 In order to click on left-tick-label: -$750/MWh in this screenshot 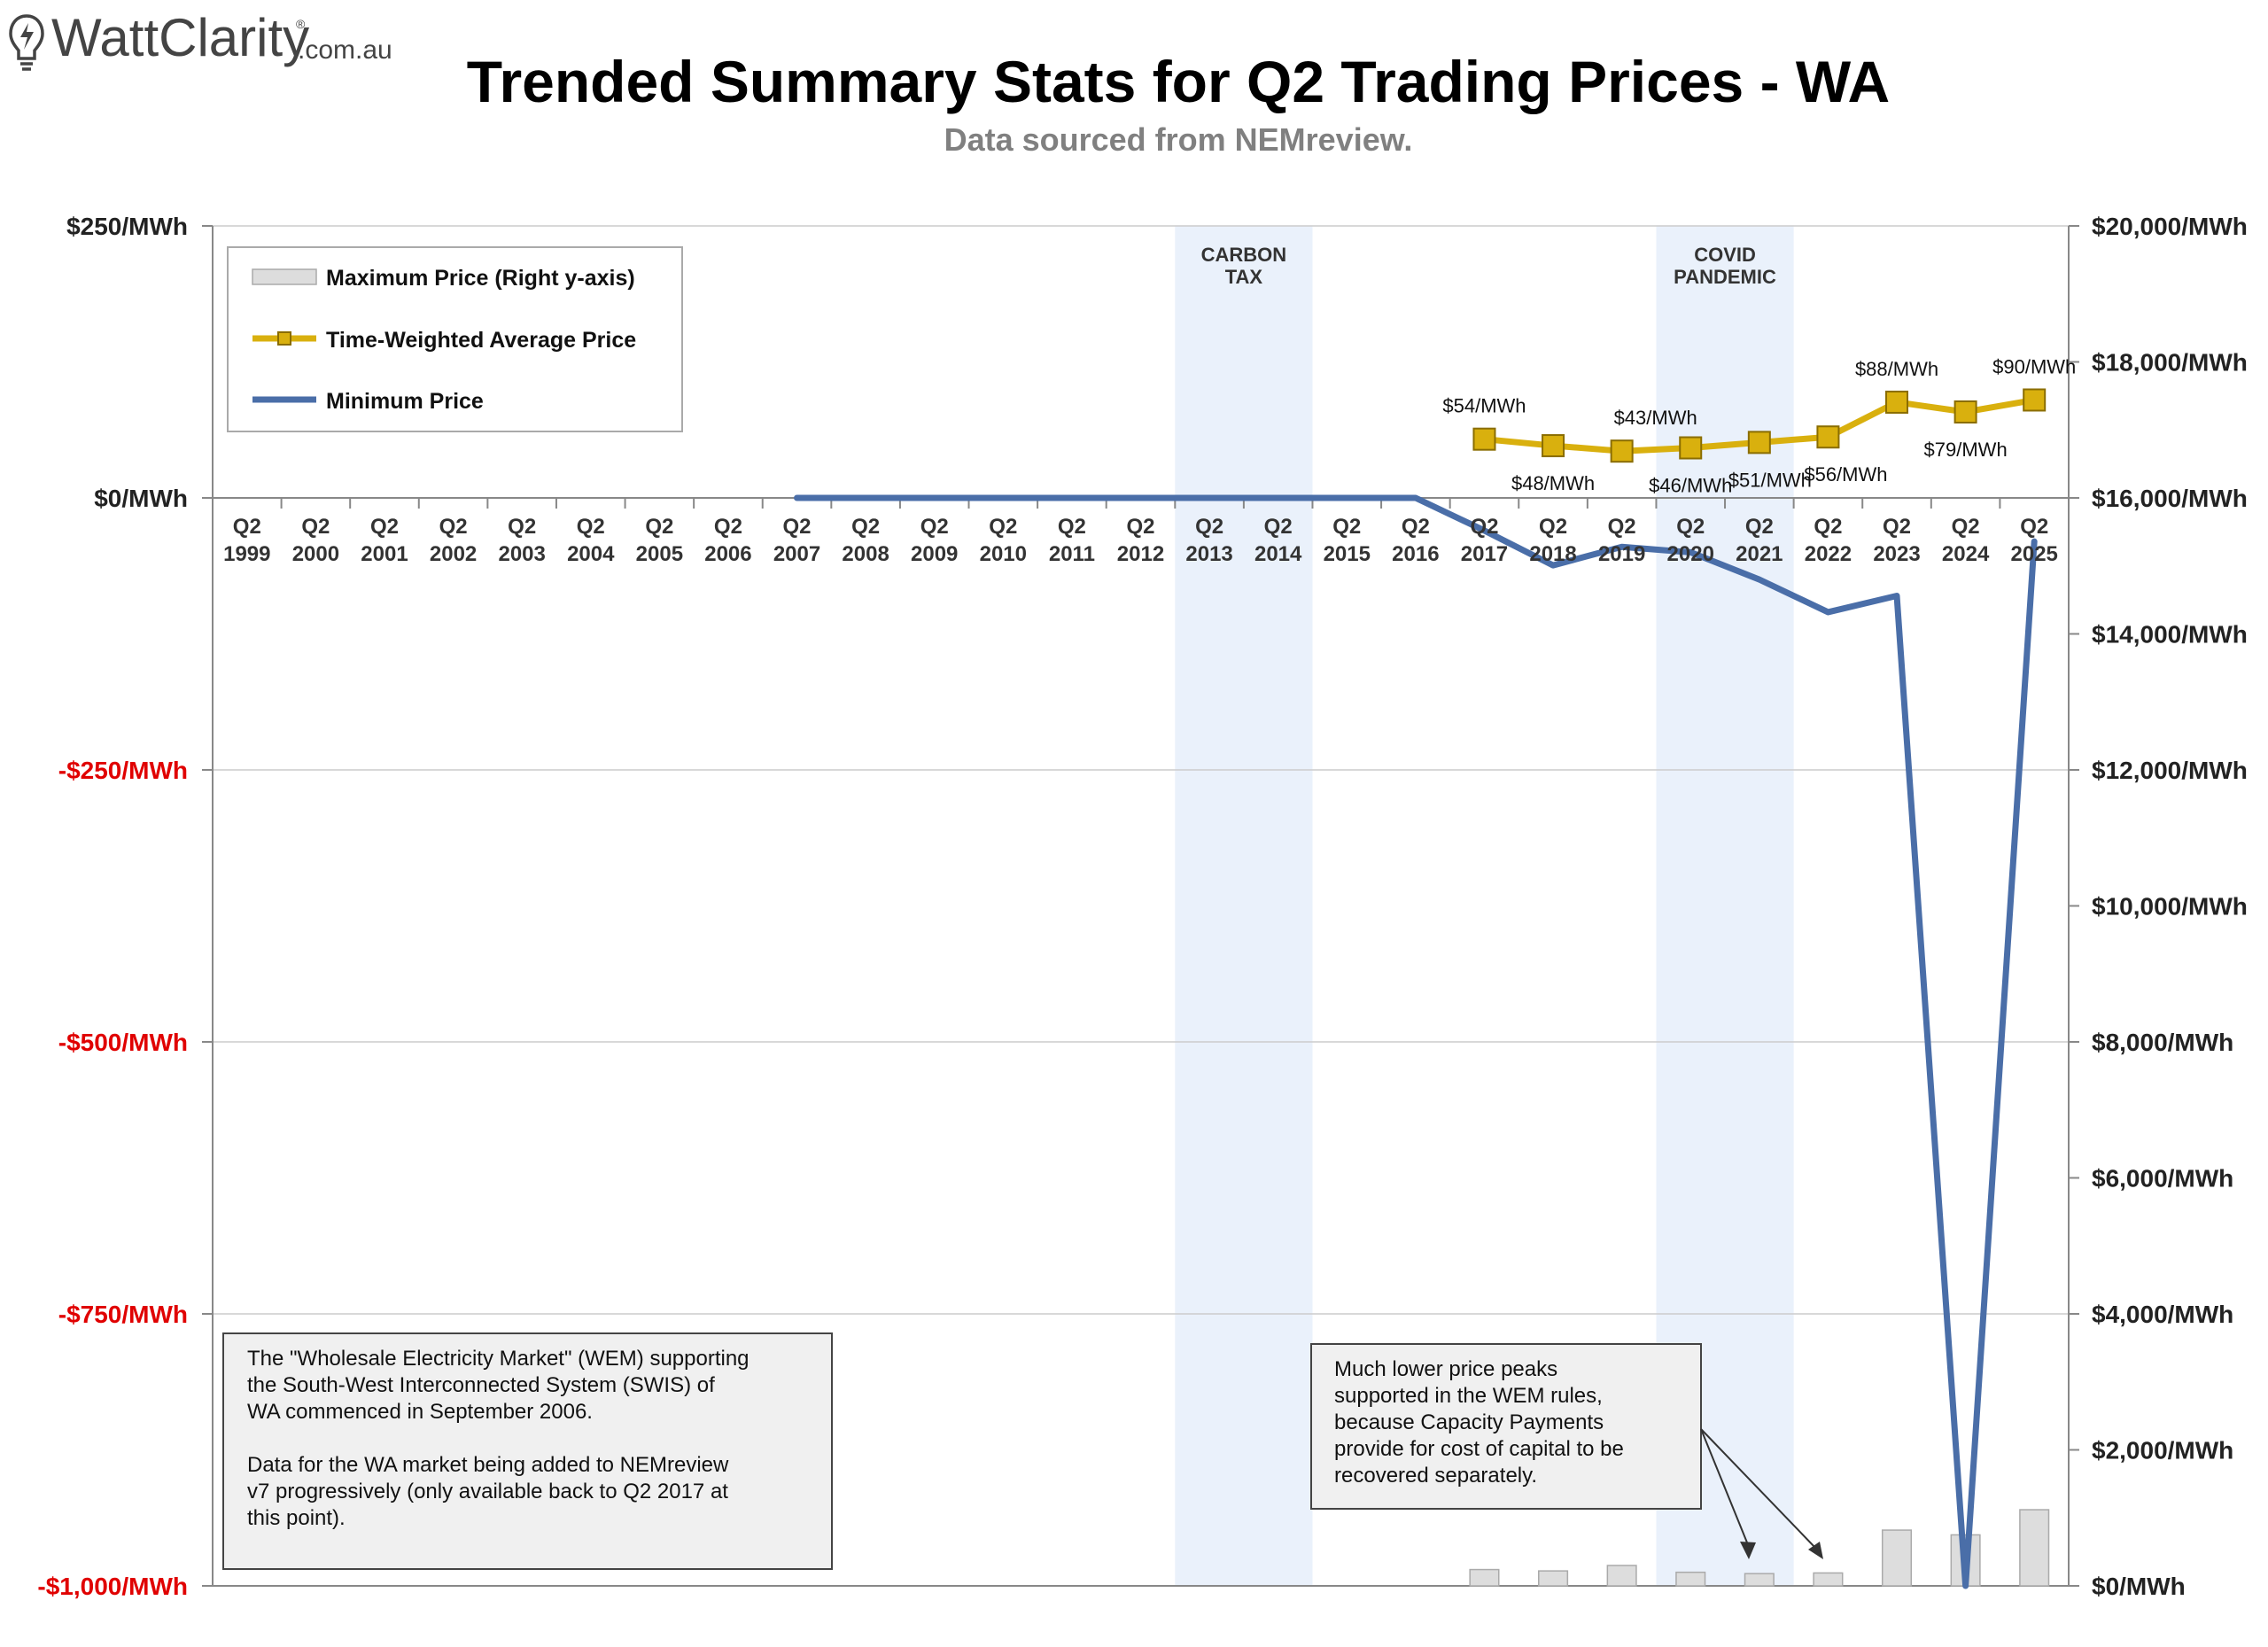, I will do `click(123, 1314)`.